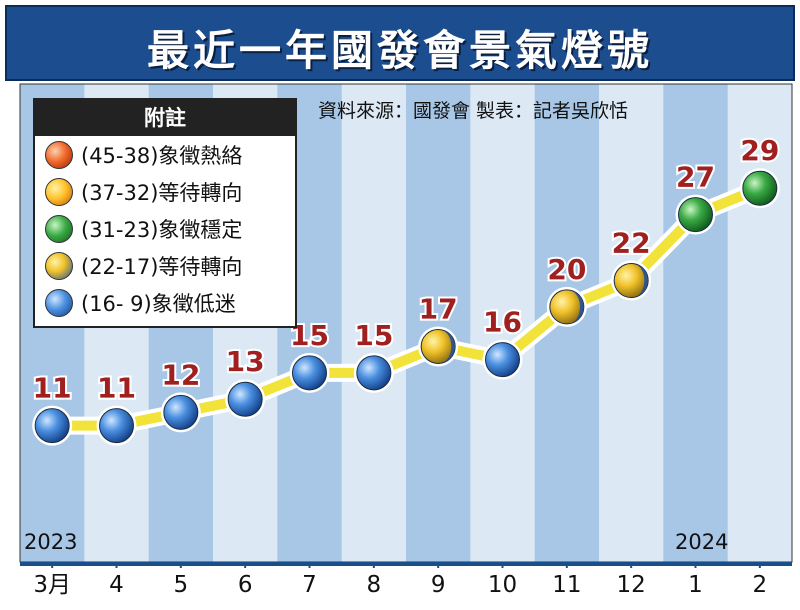  What do you see at coordinates (162, 229) in the screenshot?
I see `legend-label: (31-23)象徵穩定` at bounding box center [162, 229].